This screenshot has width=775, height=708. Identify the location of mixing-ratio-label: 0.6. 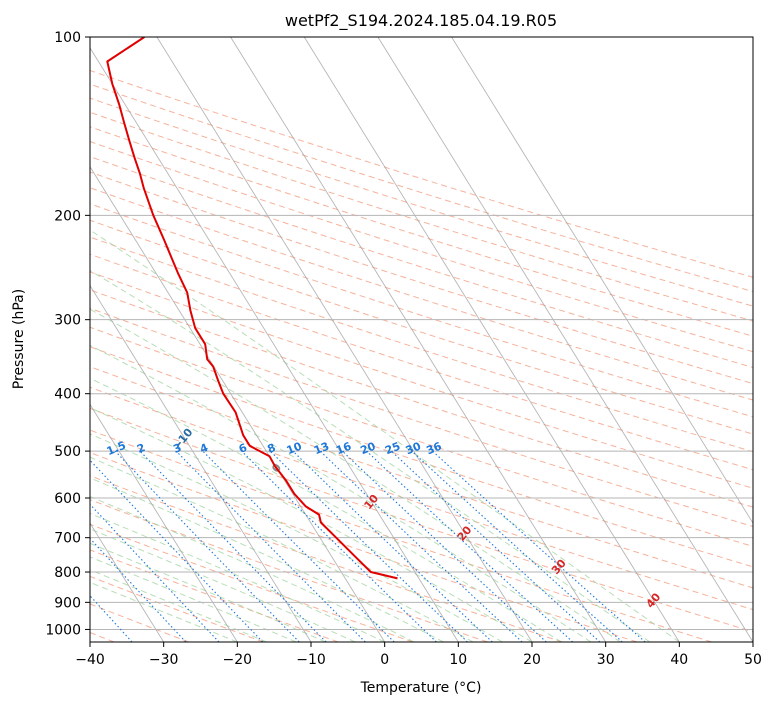
(41, 448).